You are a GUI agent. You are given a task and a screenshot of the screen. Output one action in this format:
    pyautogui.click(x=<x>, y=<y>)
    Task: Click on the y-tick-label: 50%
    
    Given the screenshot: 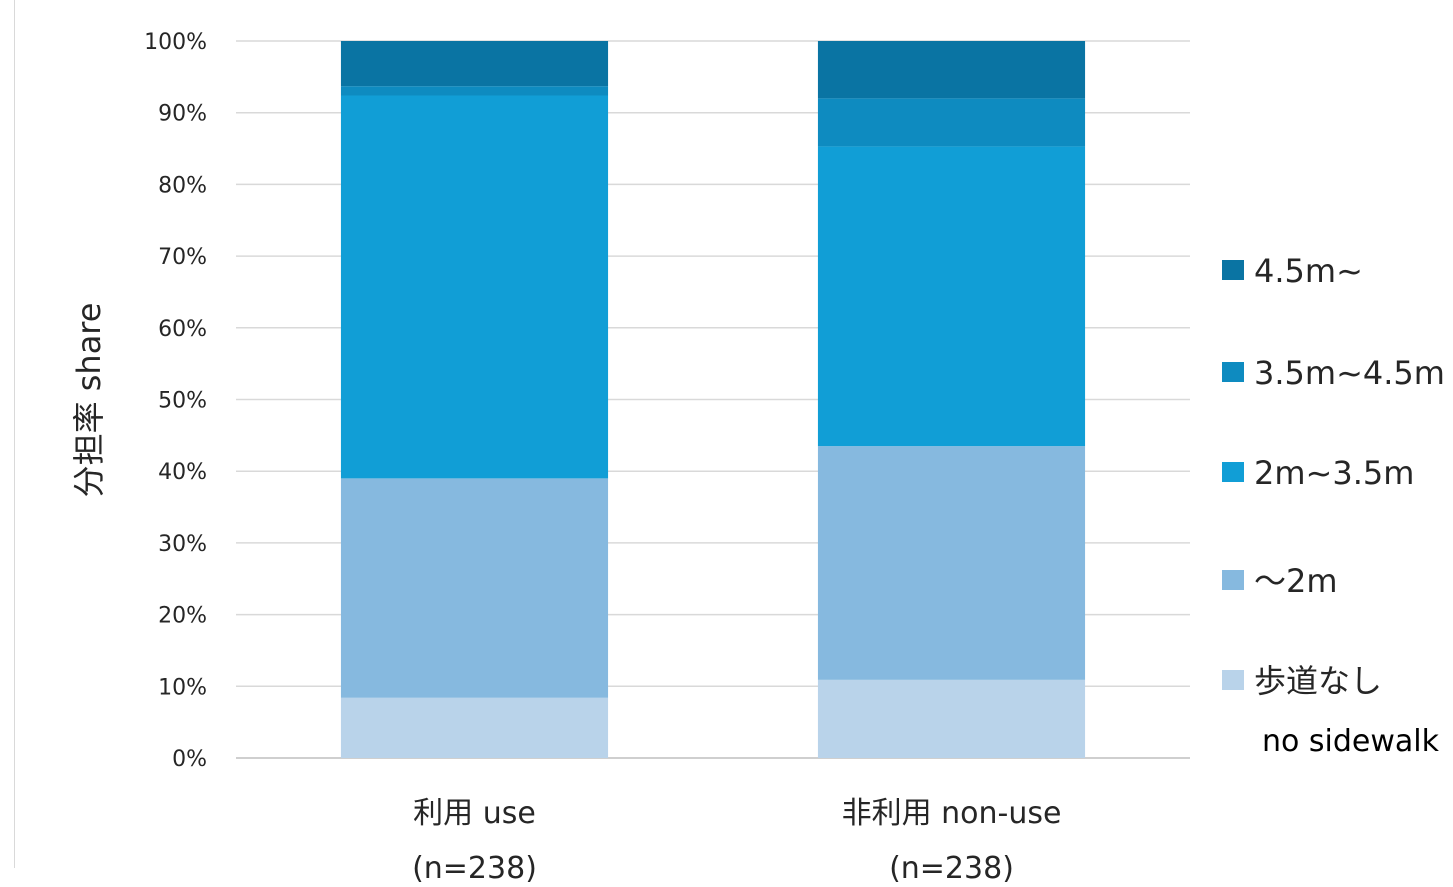 What is the action you would take?
    pyautogui.click(x=182, y=401)
    